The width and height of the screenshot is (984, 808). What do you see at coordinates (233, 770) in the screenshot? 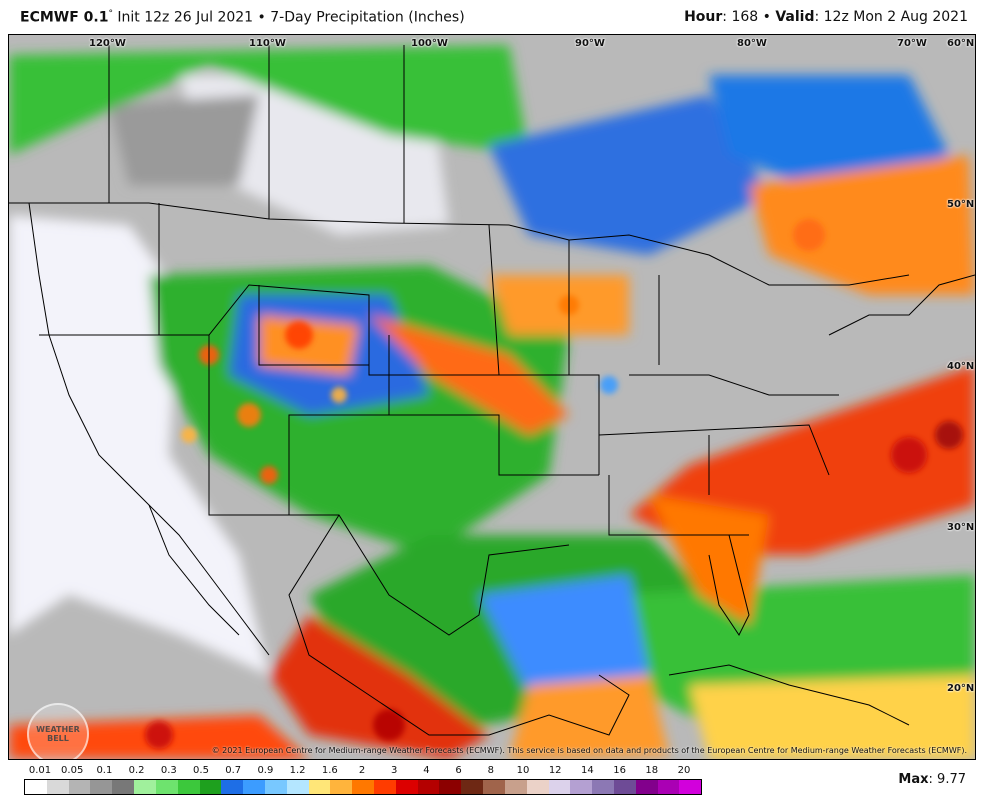
I see `legend-tick-label: 0.7` at bounding box center [233, 770].